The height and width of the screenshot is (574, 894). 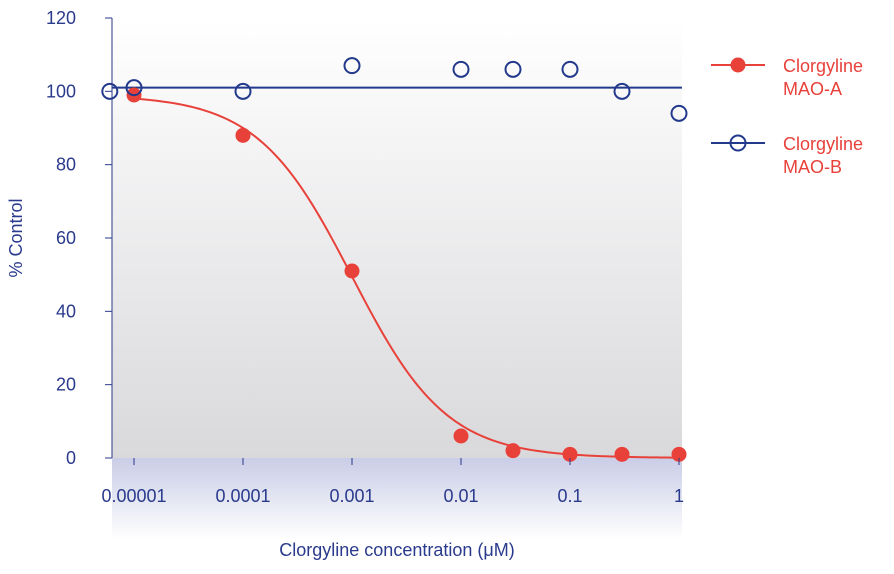 What do you see at coordinates (823, 144) in the screenshot?
I see `legend-label-mao-b-line1: Clorgyline` at bounding box center [823, 144].